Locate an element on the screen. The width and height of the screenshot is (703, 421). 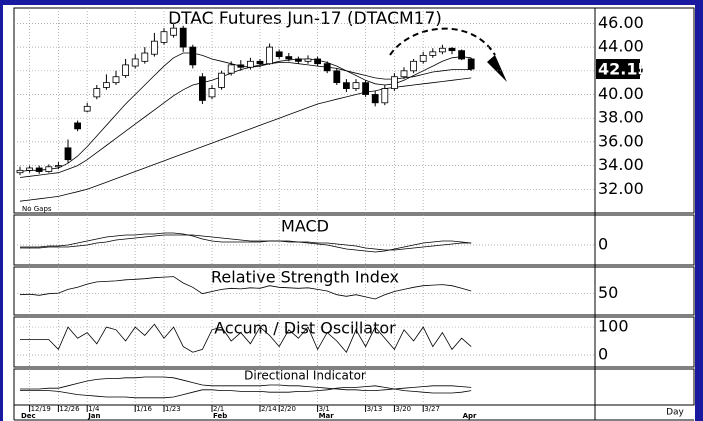
chart-title: DTAC Futures Jun-17 (DTACM17) is located at coordinates (305, 19).